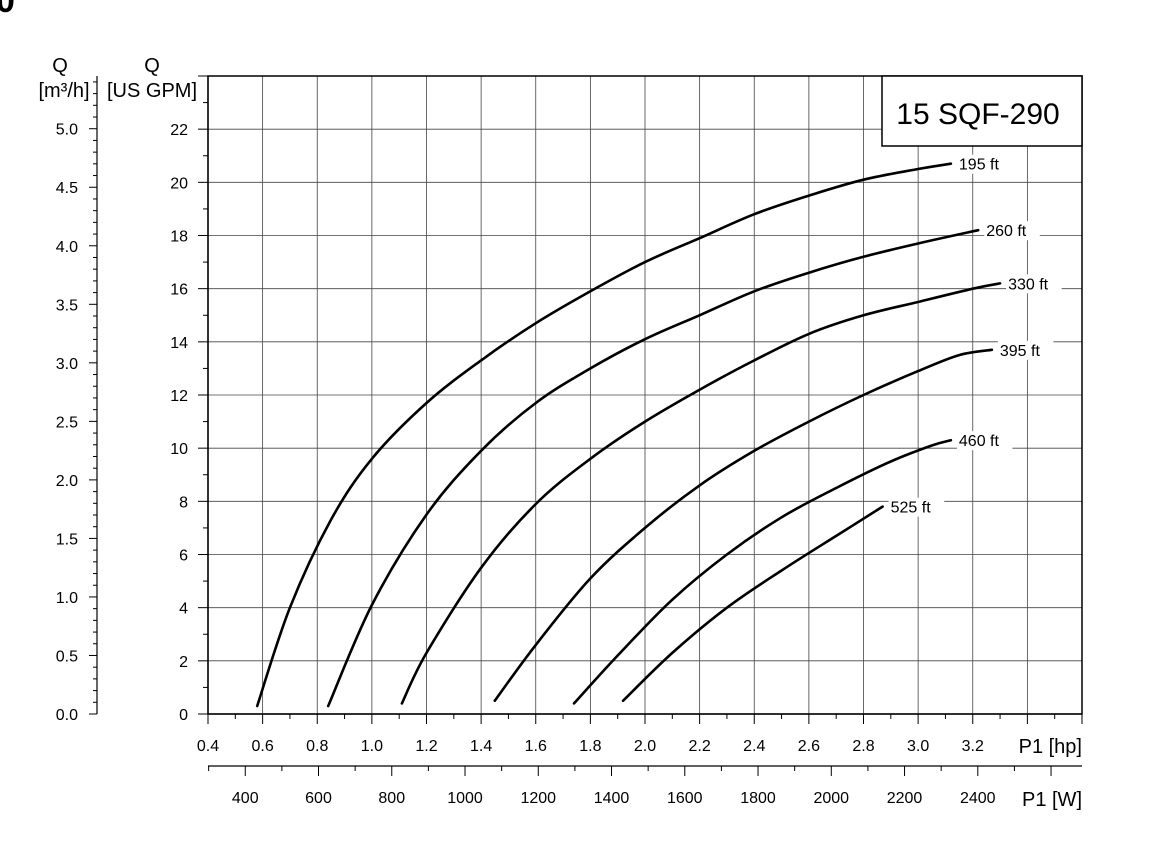  What do you see at coordinates (918, 746) in the screenshot?
I see `x-axis-tick-label: 3.0` at bounding box center [918, 746].